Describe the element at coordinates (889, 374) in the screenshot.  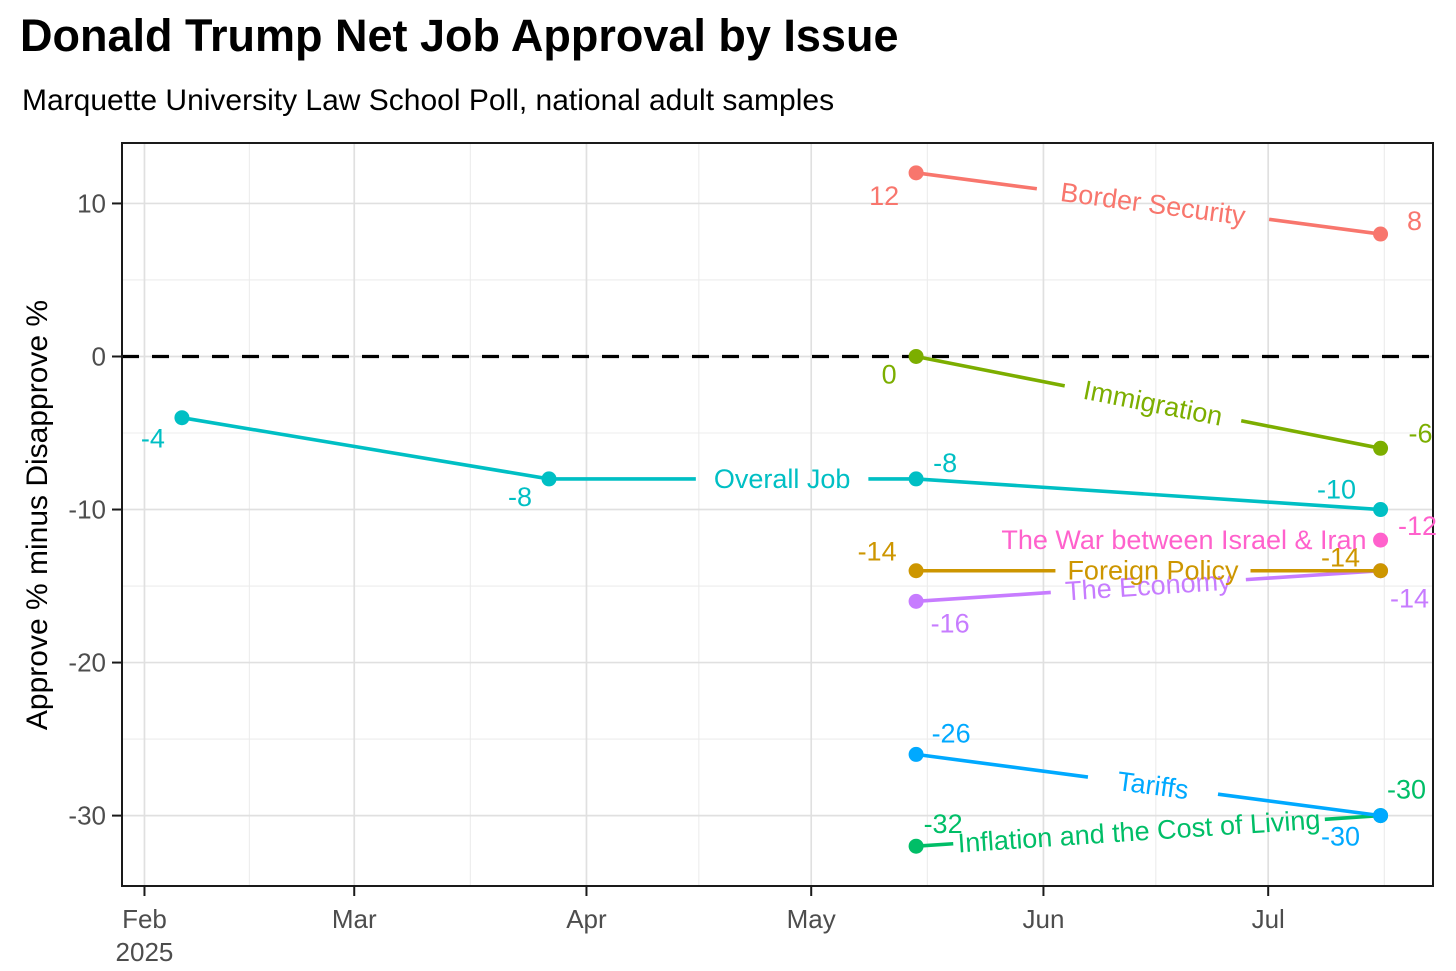
I see `value-label: 0` at that location.